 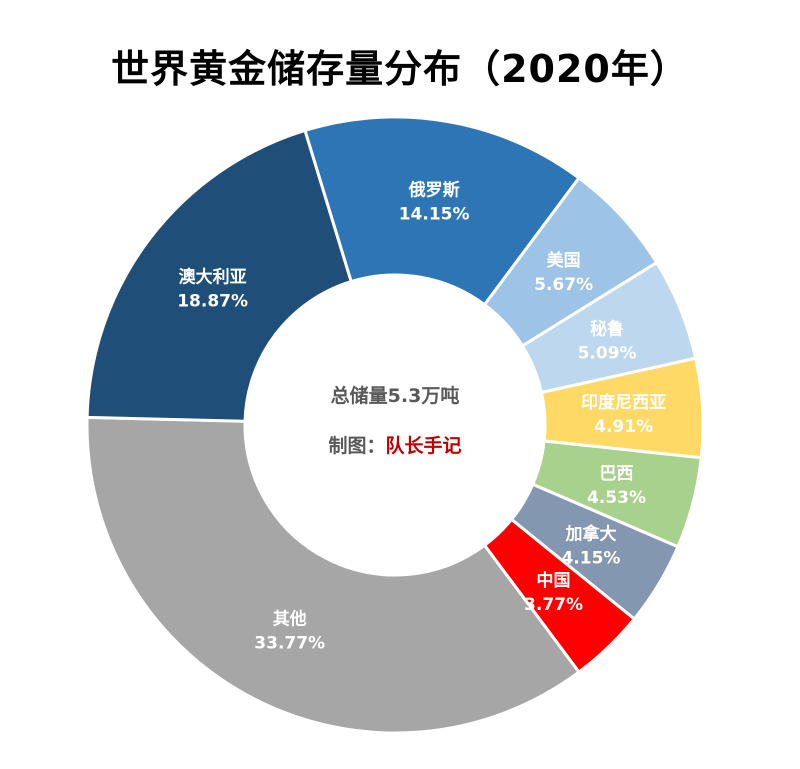 What do you see at coordinates (564, 260) in the screenshot?
I see `slice-name-label: 美国` at bounding box center [564, 260].